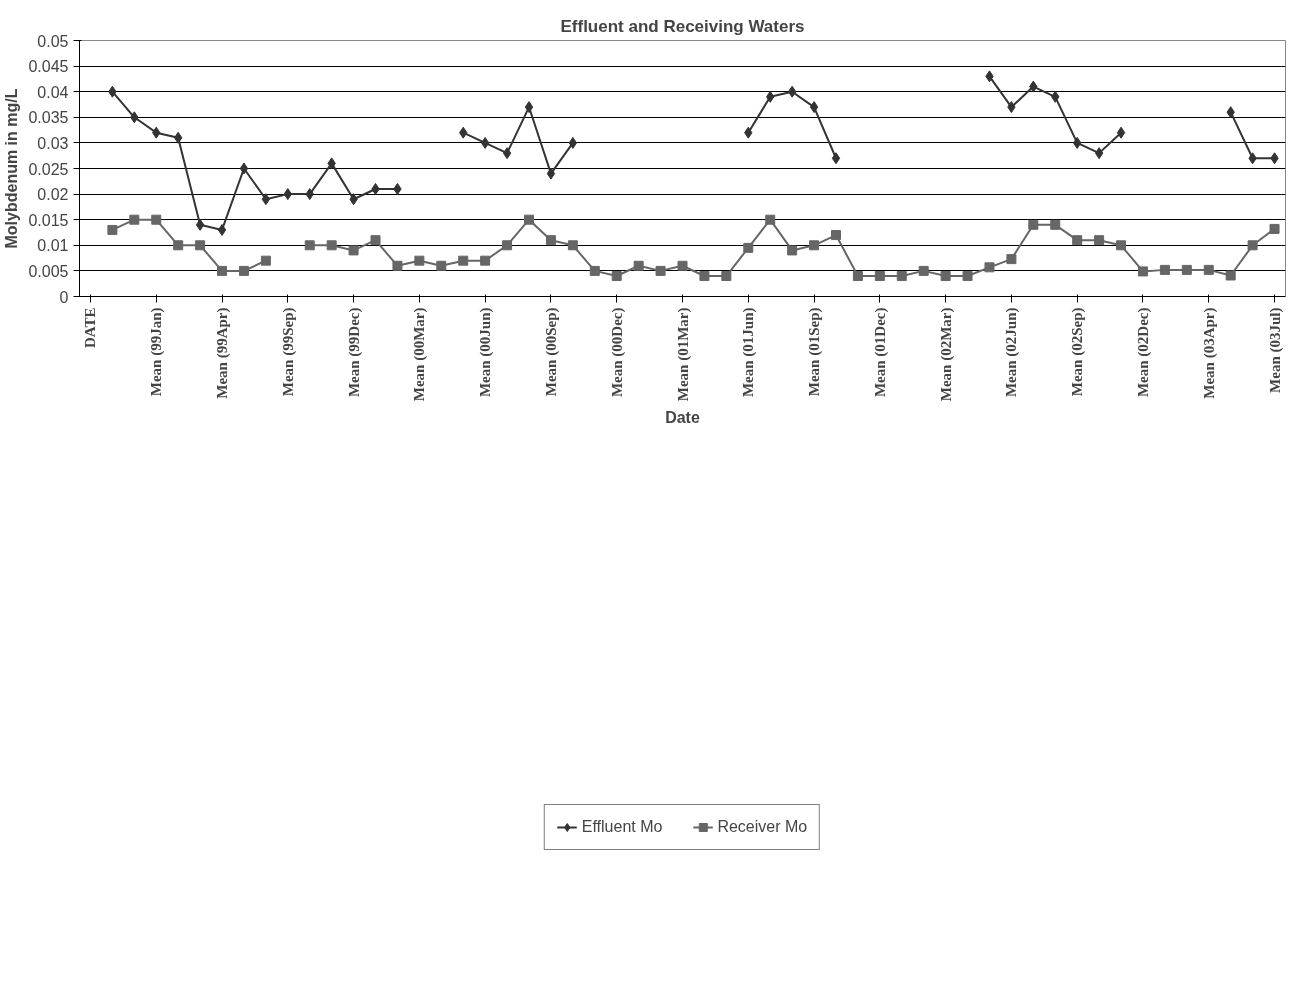 This screenshot has width=1303, height=987. Describe the element at coordinates (682, 418) in the screenshot. I see `x-axis-title: Date` at that location.